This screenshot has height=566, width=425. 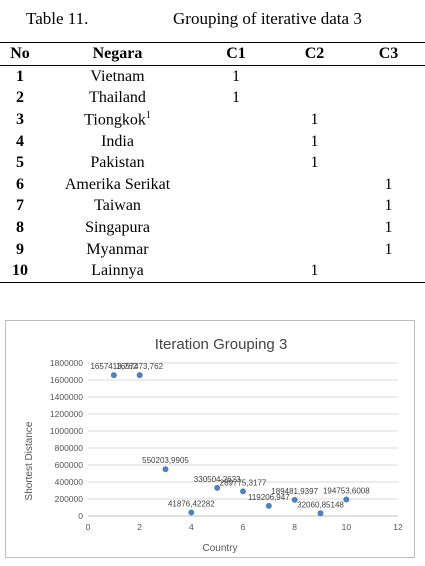 What do you see at coordinates (212, 99) in the screenshot?
I see `table-row: 2 Thailand 1` at bounding box center [212, 99].